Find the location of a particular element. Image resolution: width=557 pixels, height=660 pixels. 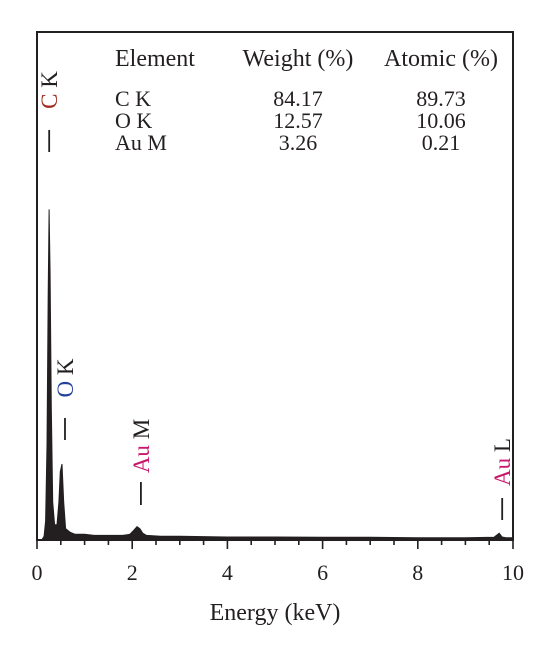

table-cell: 0.21 is located at coordinates (441, 142).